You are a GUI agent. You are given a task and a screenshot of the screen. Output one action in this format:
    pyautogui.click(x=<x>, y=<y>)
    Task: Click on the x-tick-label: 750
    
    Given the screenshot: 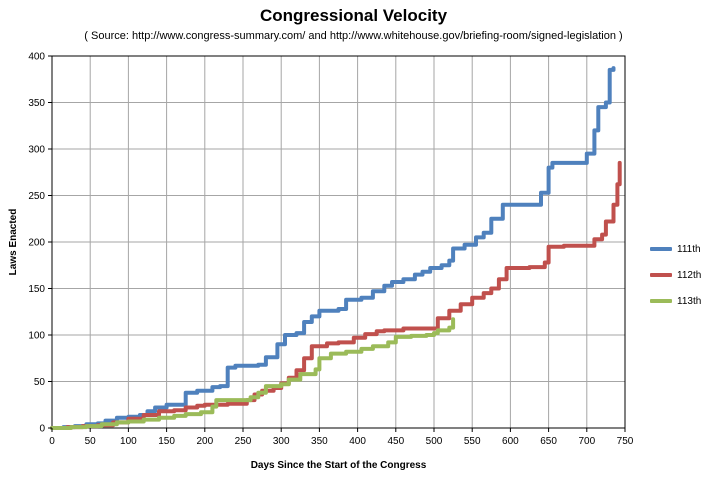 What is the action you would take?
    pyautogui.click(x=625, y=441)
    